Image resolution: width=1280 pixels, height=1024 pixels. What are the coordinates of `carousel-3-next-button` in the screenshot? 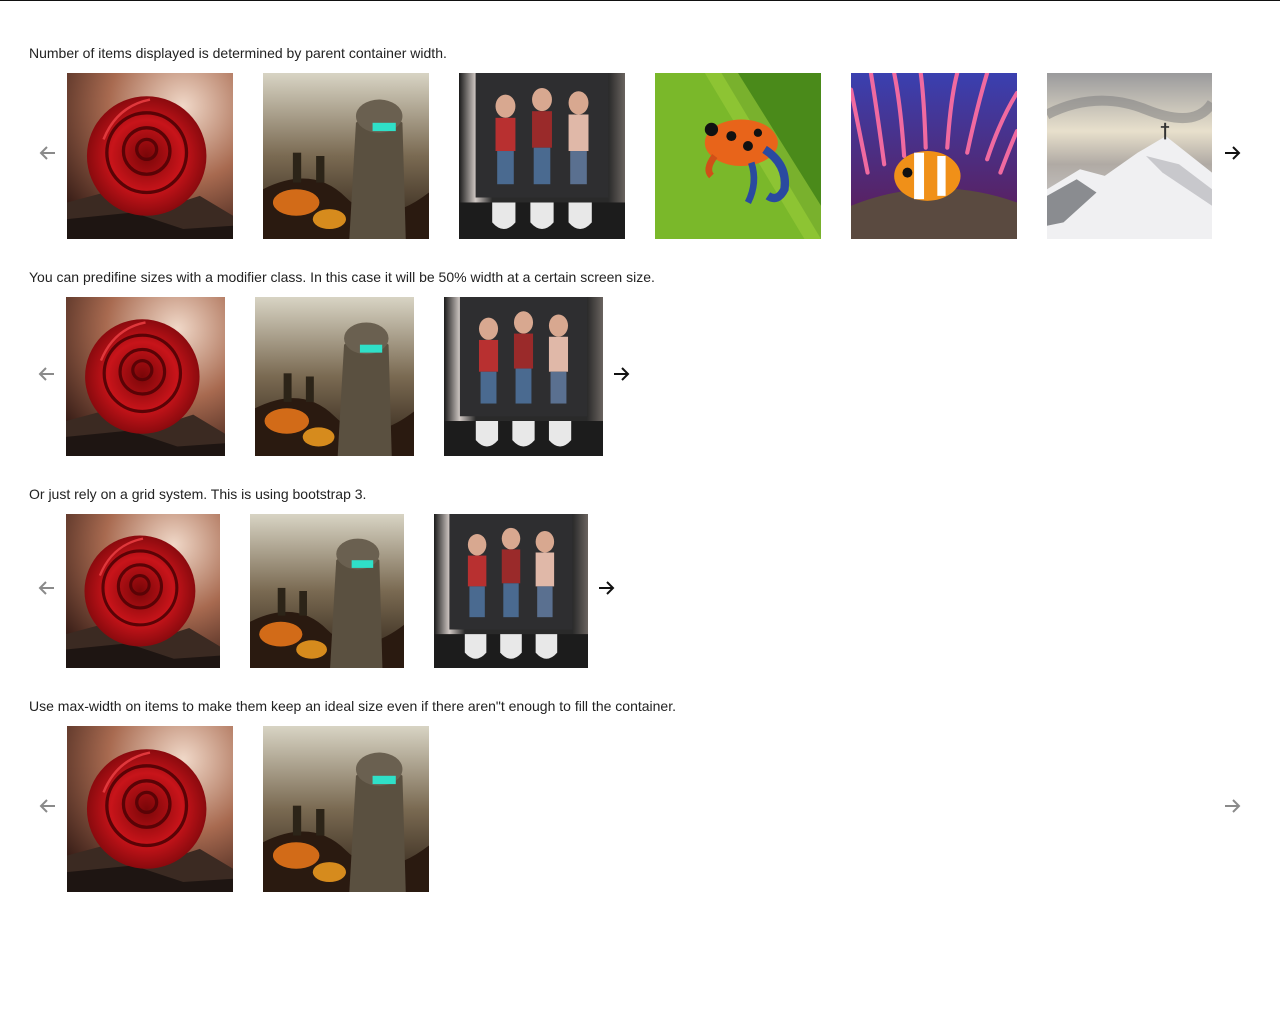 It's located at (606, 588).